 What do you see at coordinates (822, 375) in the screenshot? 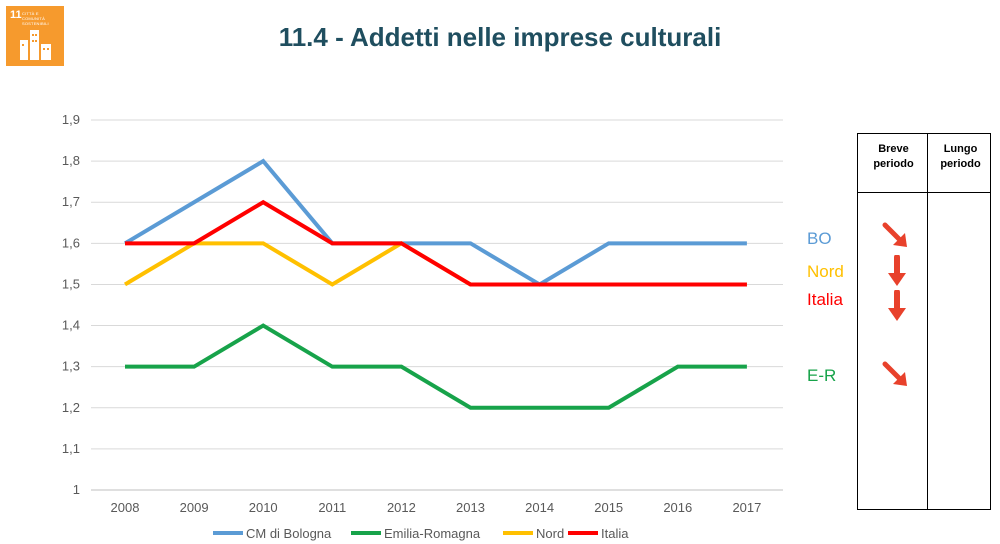
I see `region-label-er: E-R` at bounding box center [822, 375].